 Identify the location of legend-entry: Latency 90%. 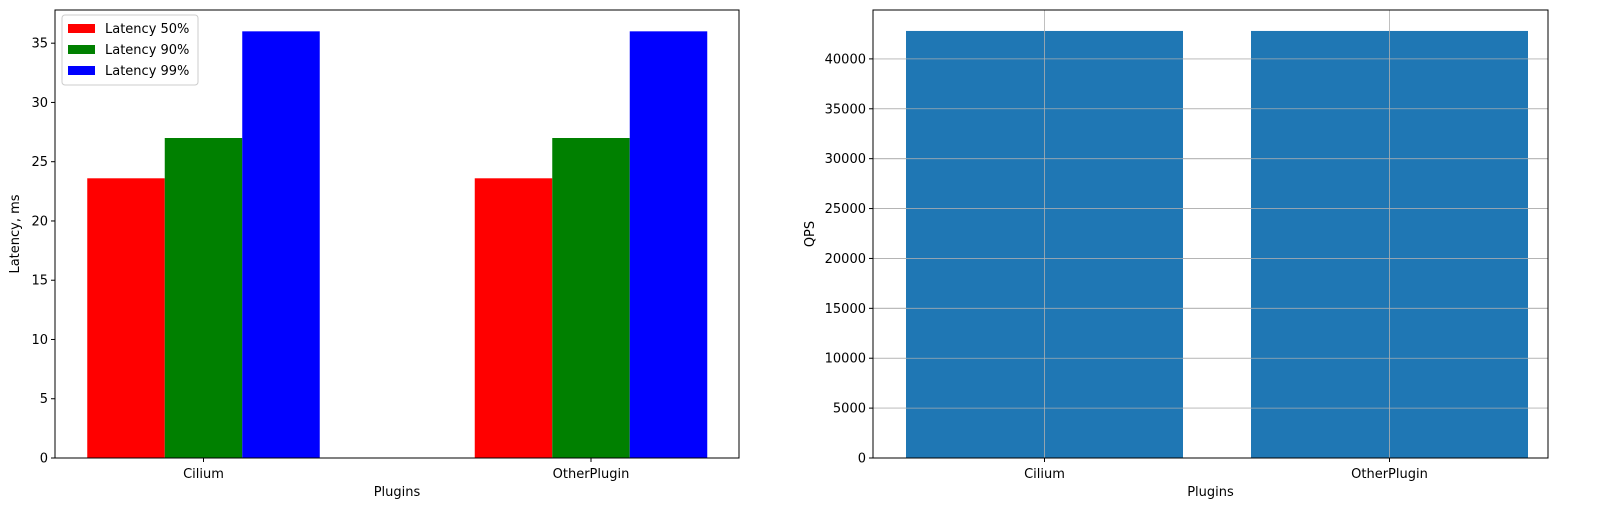
(147, 50).